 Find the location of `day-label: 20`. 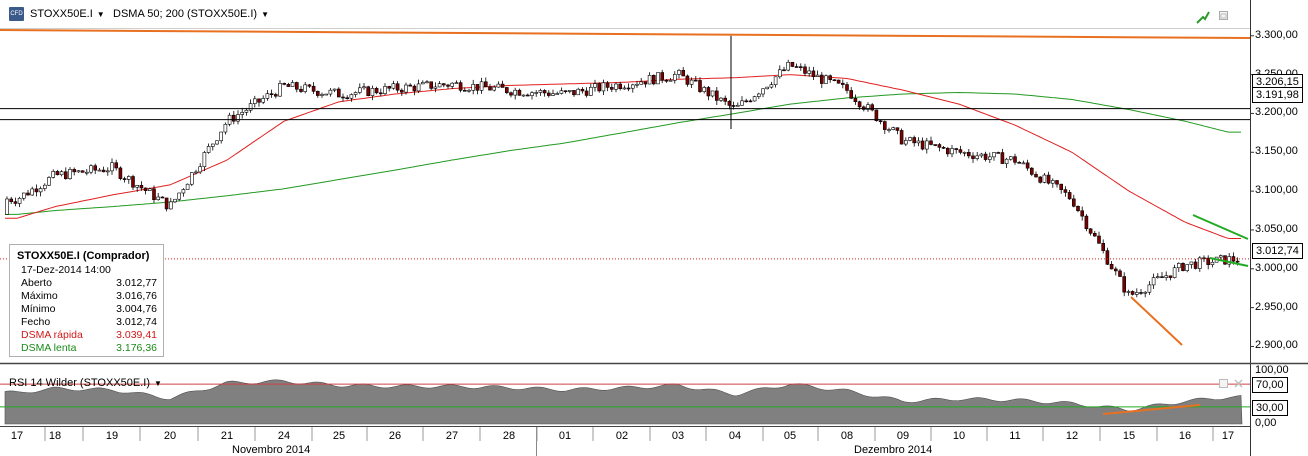

day-label: 20 is located at coordinates (170, 436).